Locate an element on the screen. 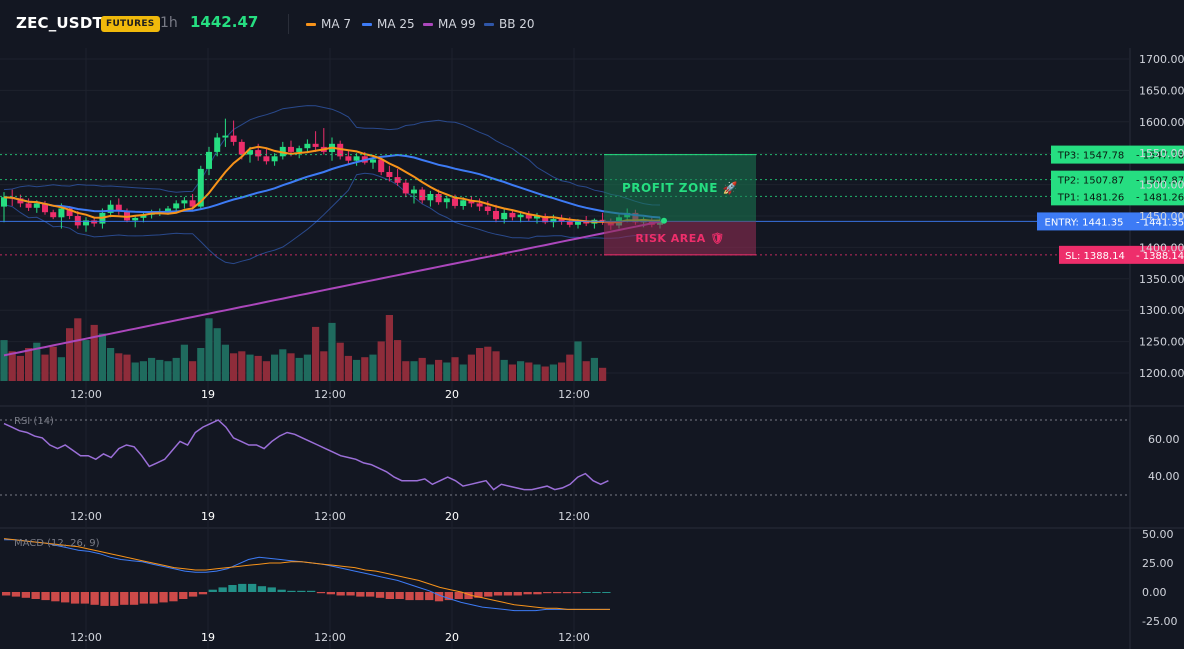  bb20-swatch is located at coordinates (489, 24).